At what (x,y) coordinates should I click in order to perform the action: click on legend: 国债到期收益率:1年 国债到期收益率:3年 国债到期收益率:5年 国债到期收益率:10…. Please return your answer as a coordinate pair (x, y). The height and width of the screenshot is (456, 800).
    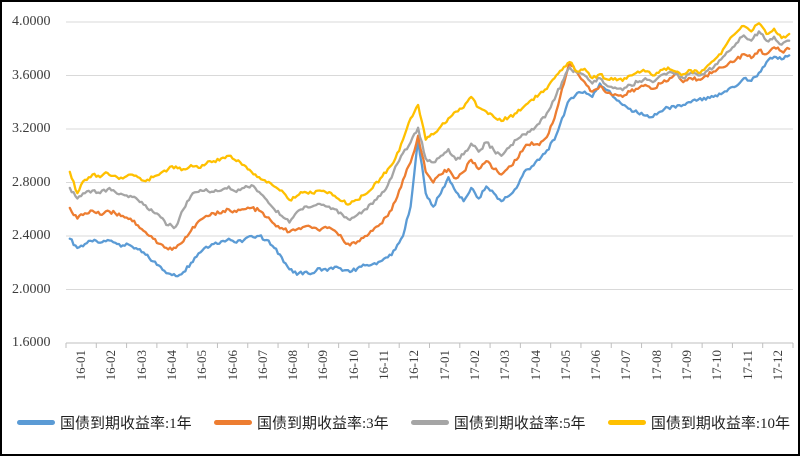
    Looking at the image, I should click on (400, 422).